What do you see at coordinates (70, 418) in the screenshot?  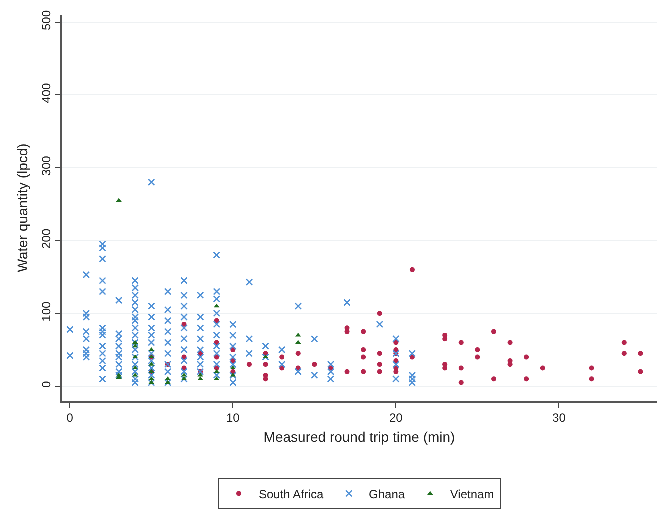 I see `x-tick-label: 0` at bounding box center [70, 418].